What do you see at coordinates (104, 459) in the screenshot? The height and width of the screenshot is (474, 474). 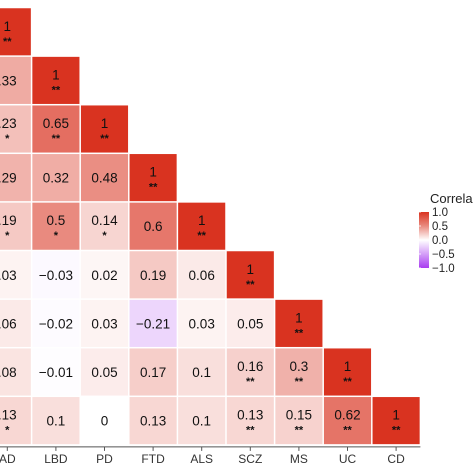 I see `x-tick-label: PD` at bounding box center [104, 459].